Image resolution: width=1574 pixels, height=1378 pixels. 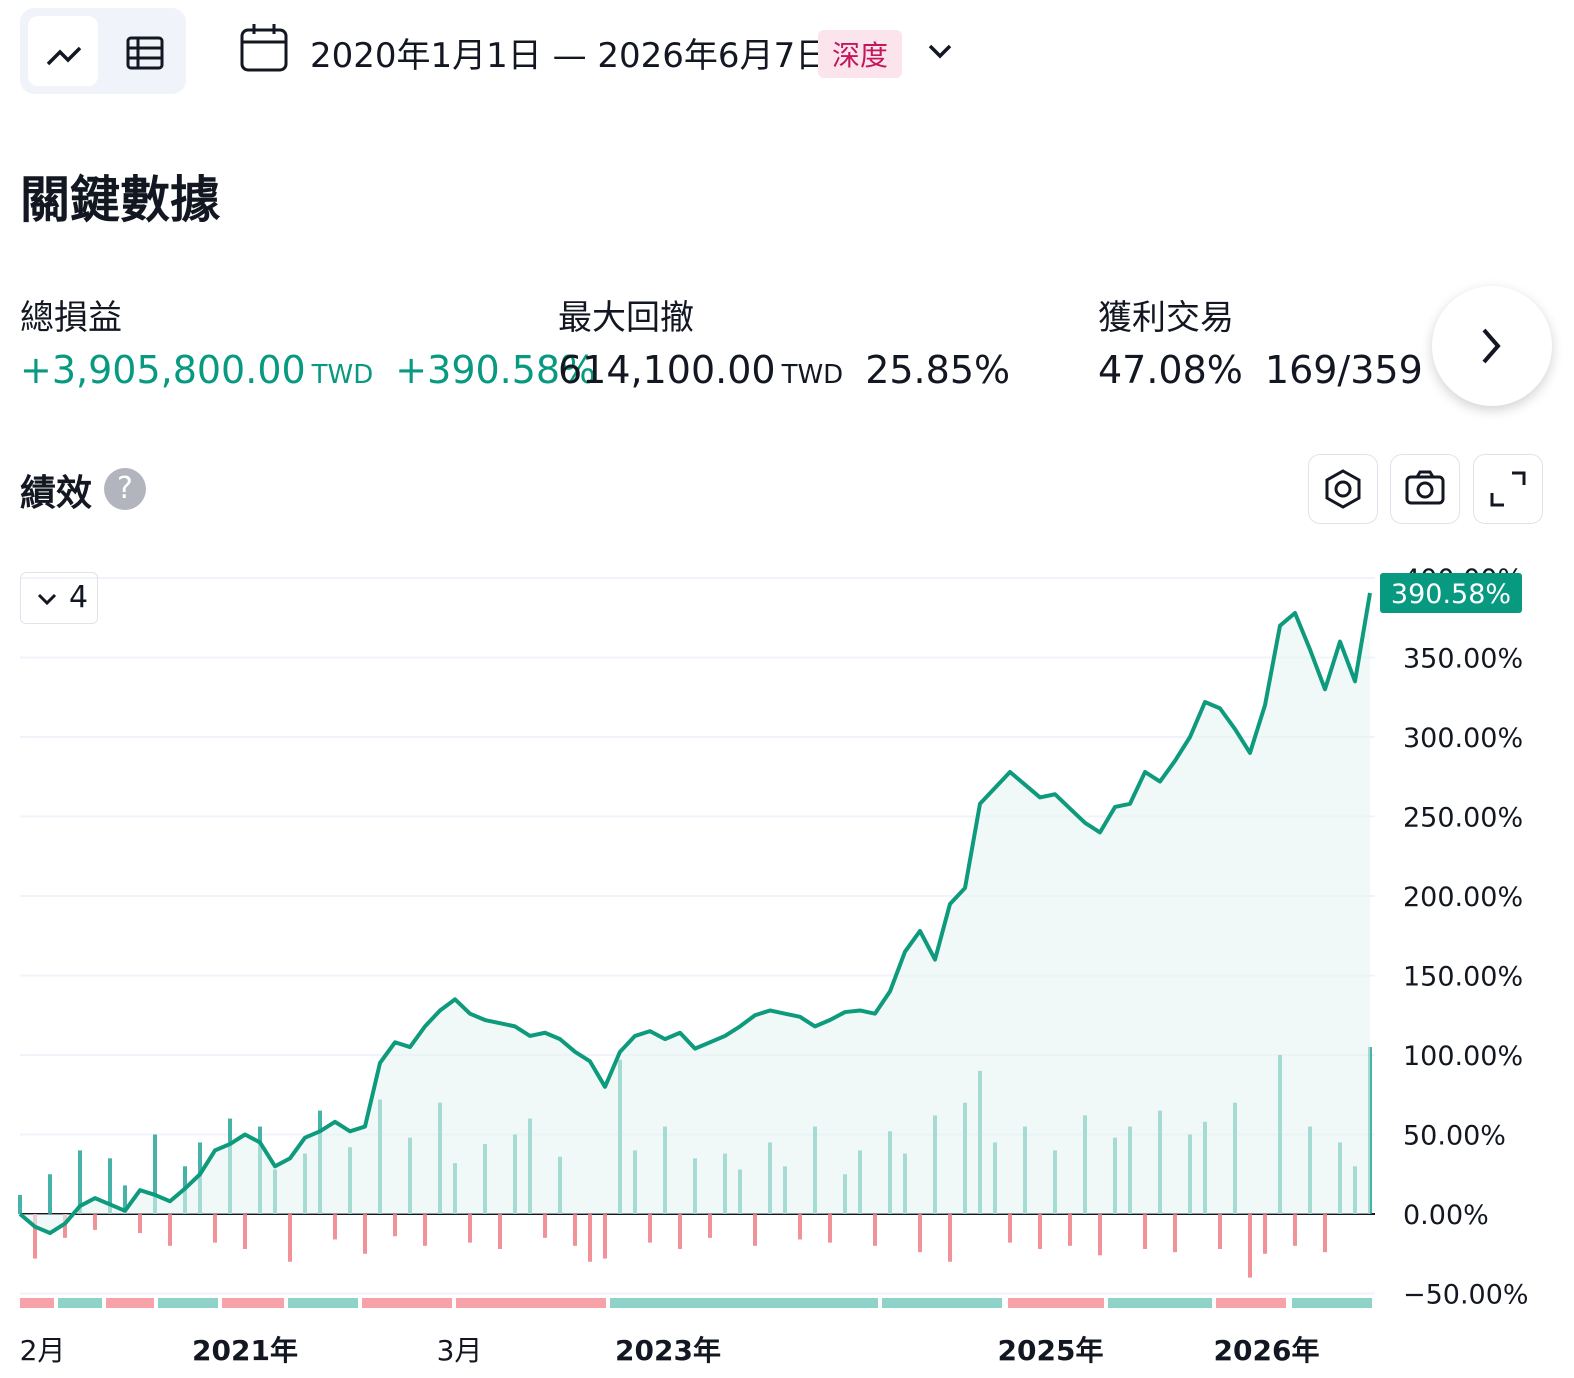 I want to click on metric-value: +3,905,800.00, so click(x=163, y=370).